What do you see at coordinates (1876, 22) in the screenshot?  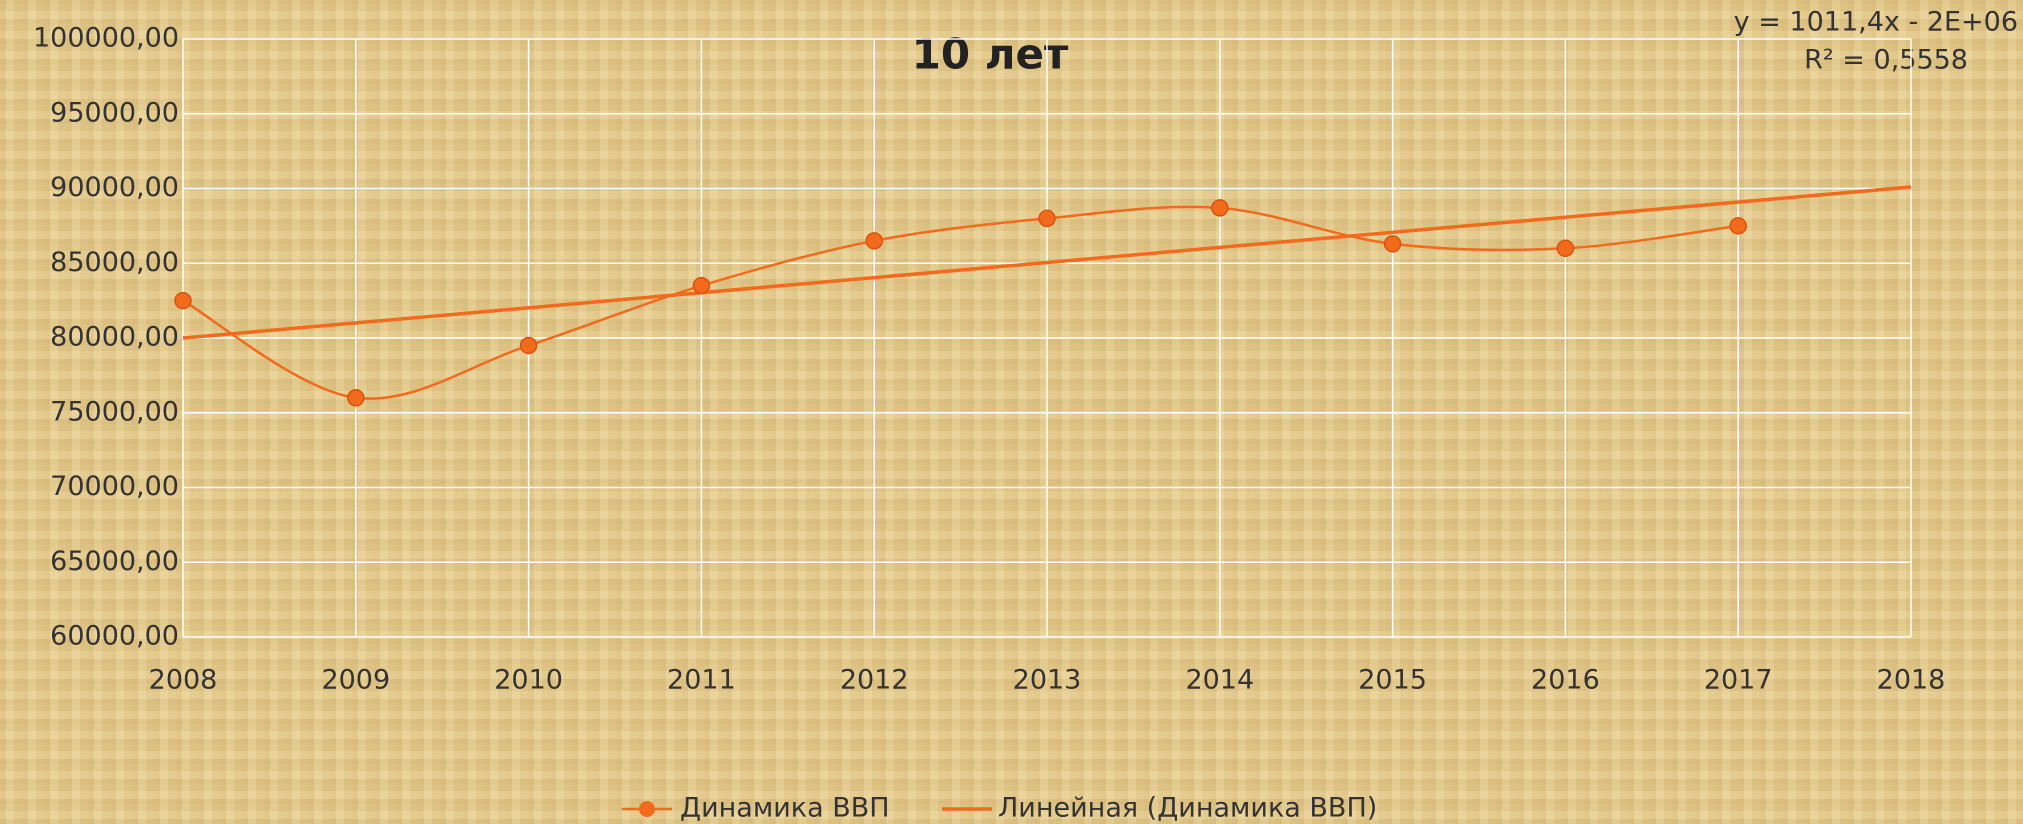 I see `trend-equation: y = 1011,4x - 2E+06` at bounding box center [1876, 22].